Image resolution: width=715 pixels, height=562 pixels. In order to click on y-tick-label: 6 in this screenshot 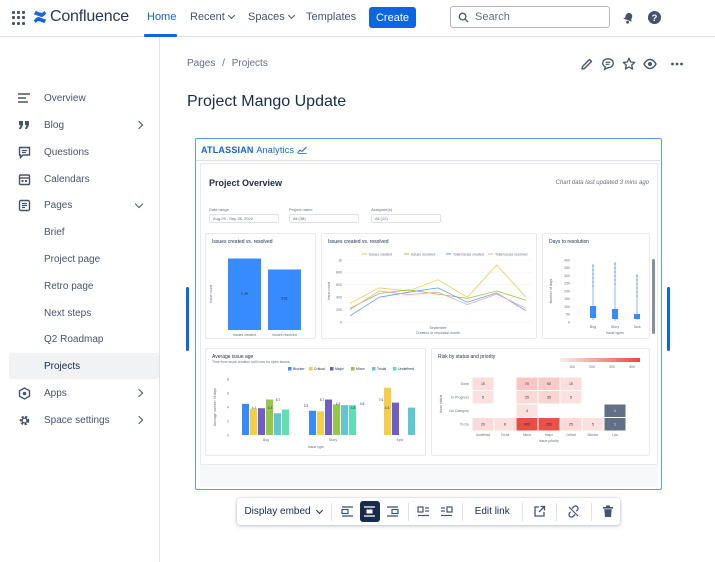, I will do `click(228, 393)`.